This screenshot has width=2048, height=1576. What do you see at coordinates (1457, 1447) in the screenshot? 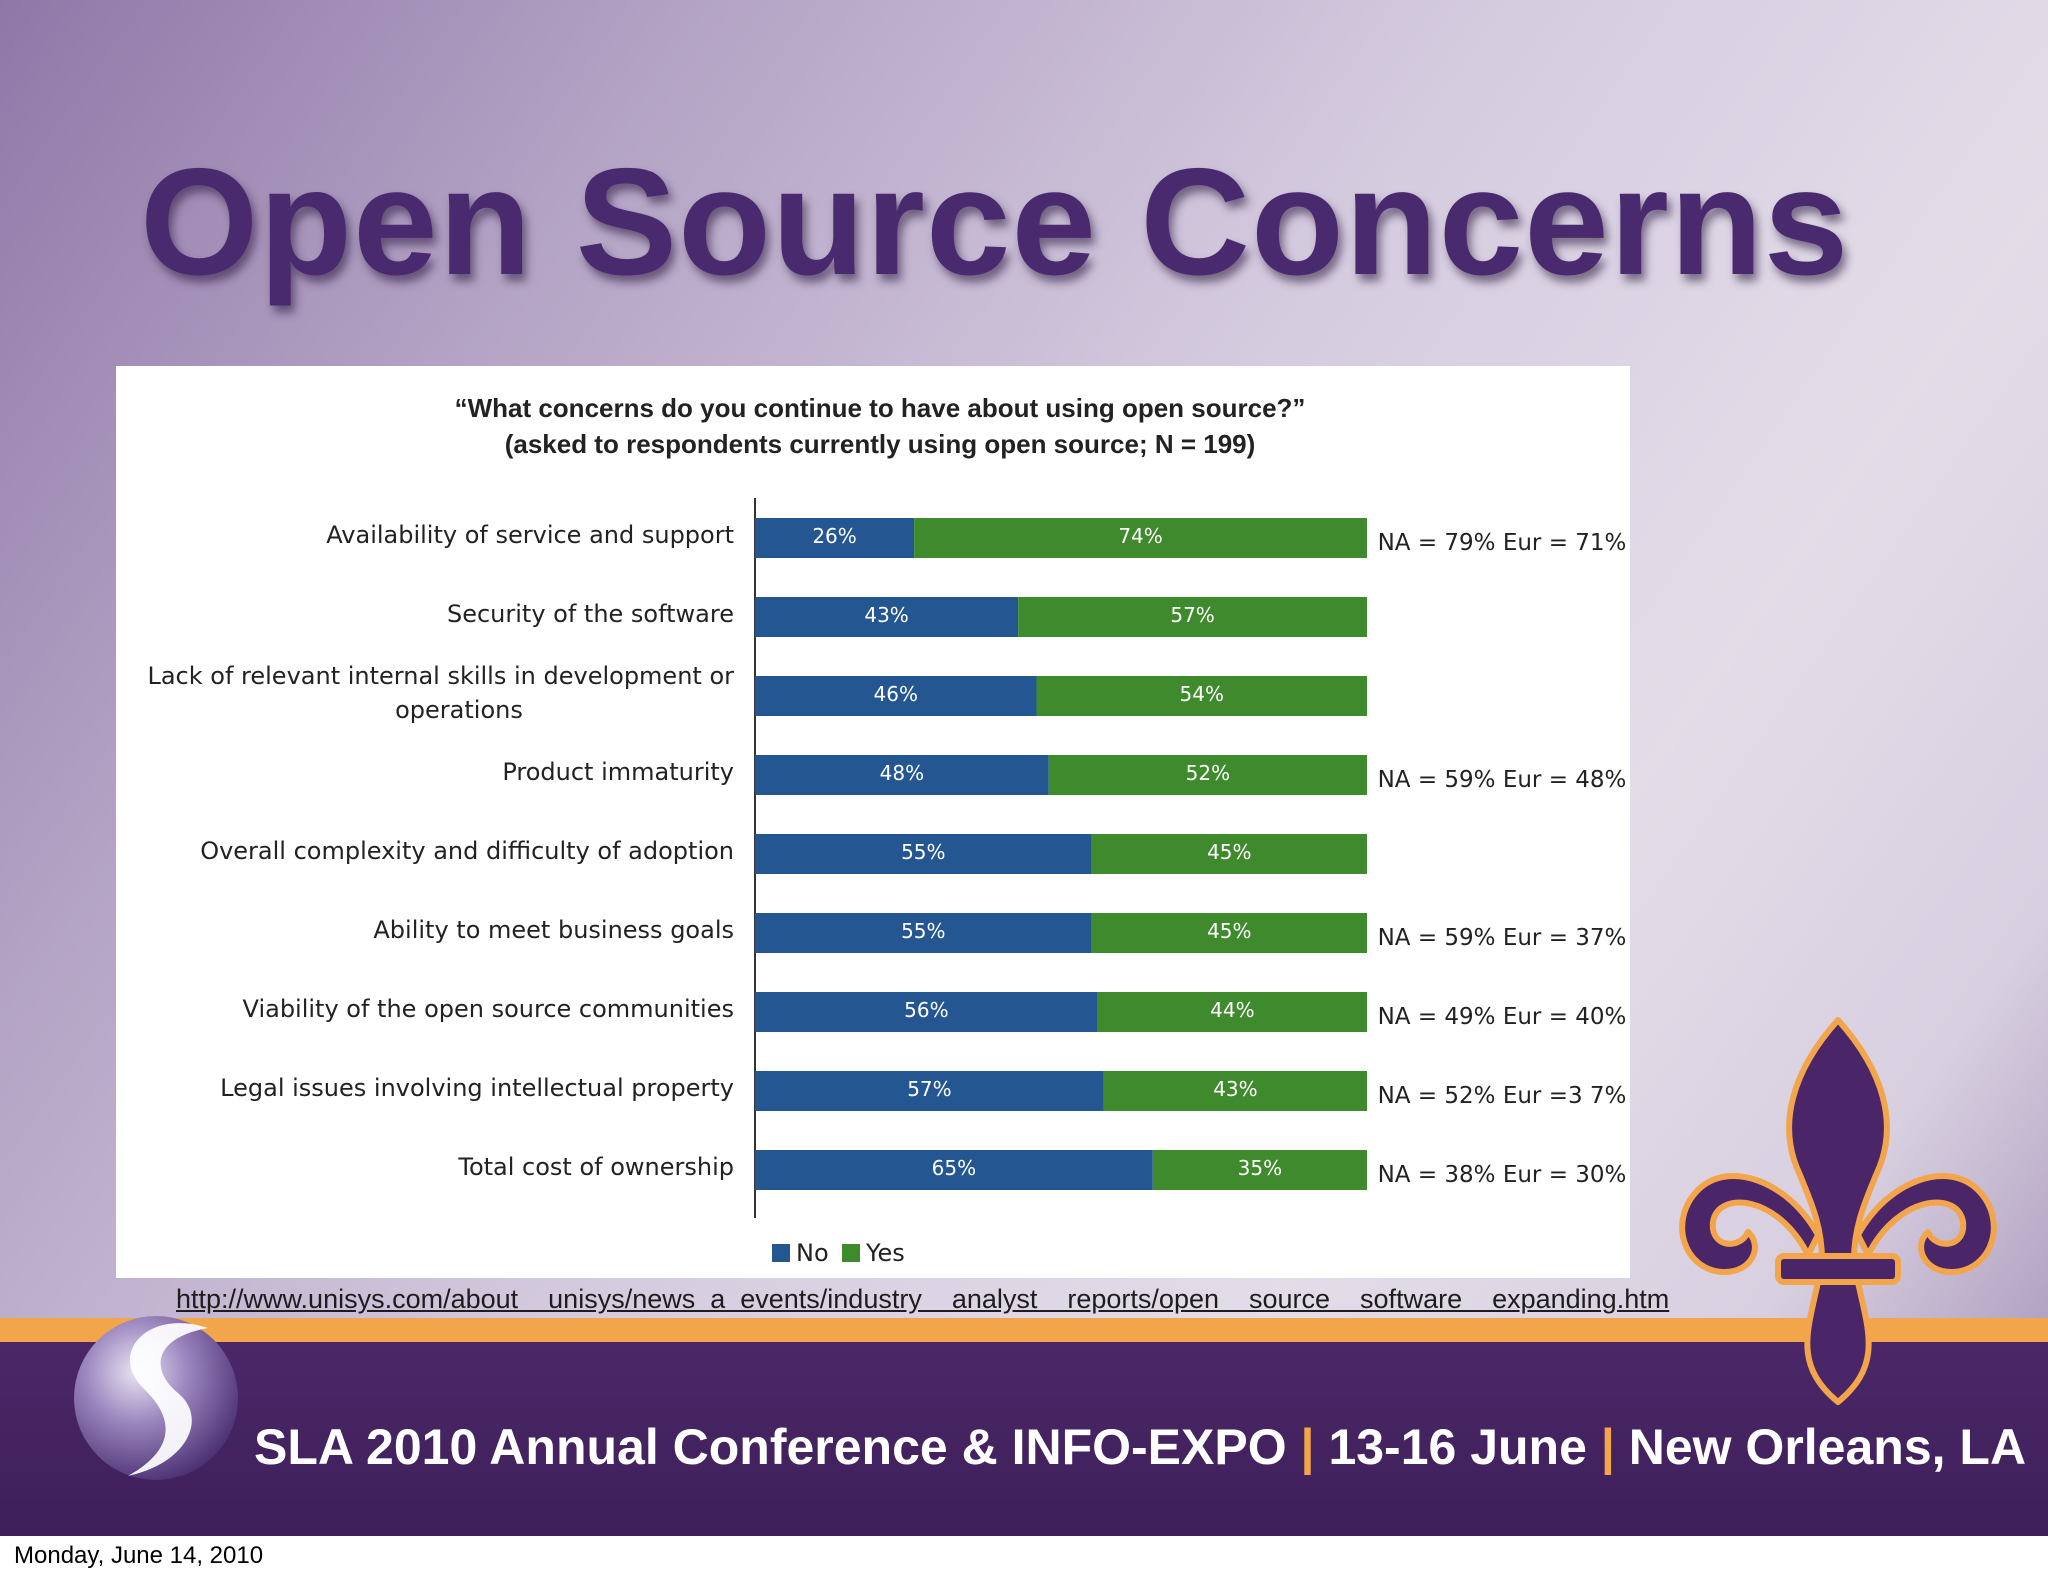
I see `footer-dates: 13-16 June` at bounding box center [1457, 1447].